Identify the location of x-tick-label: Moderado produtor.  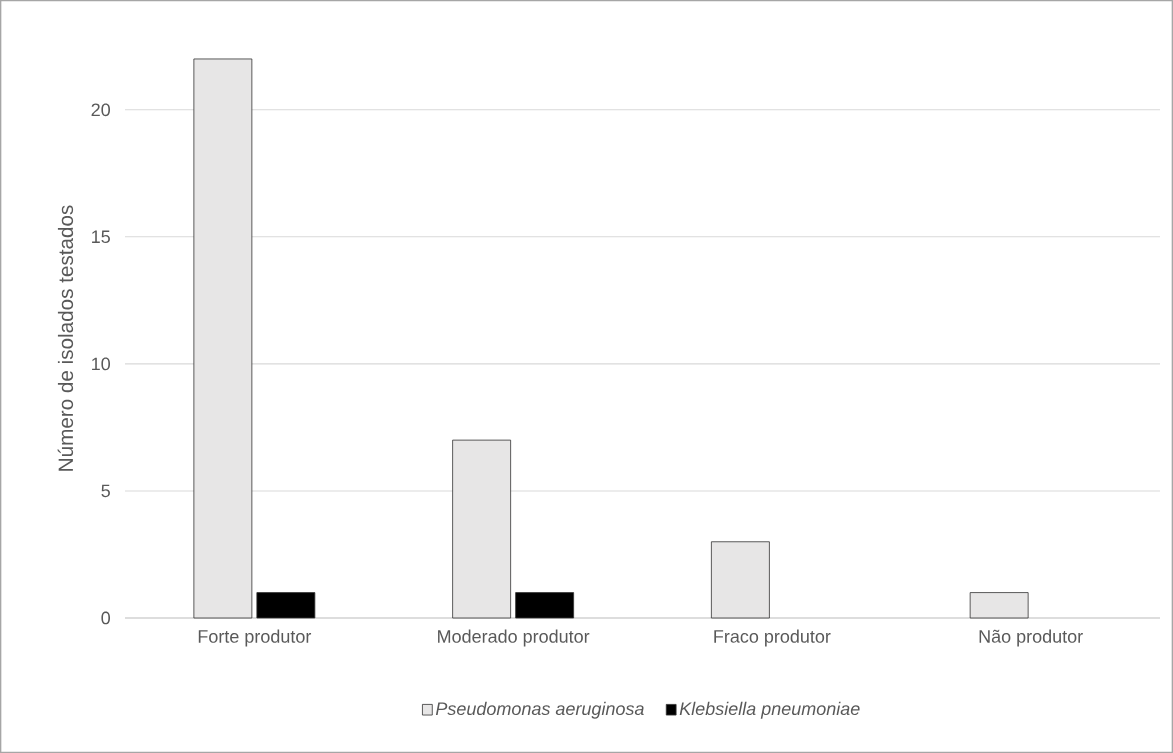
(514, 638).